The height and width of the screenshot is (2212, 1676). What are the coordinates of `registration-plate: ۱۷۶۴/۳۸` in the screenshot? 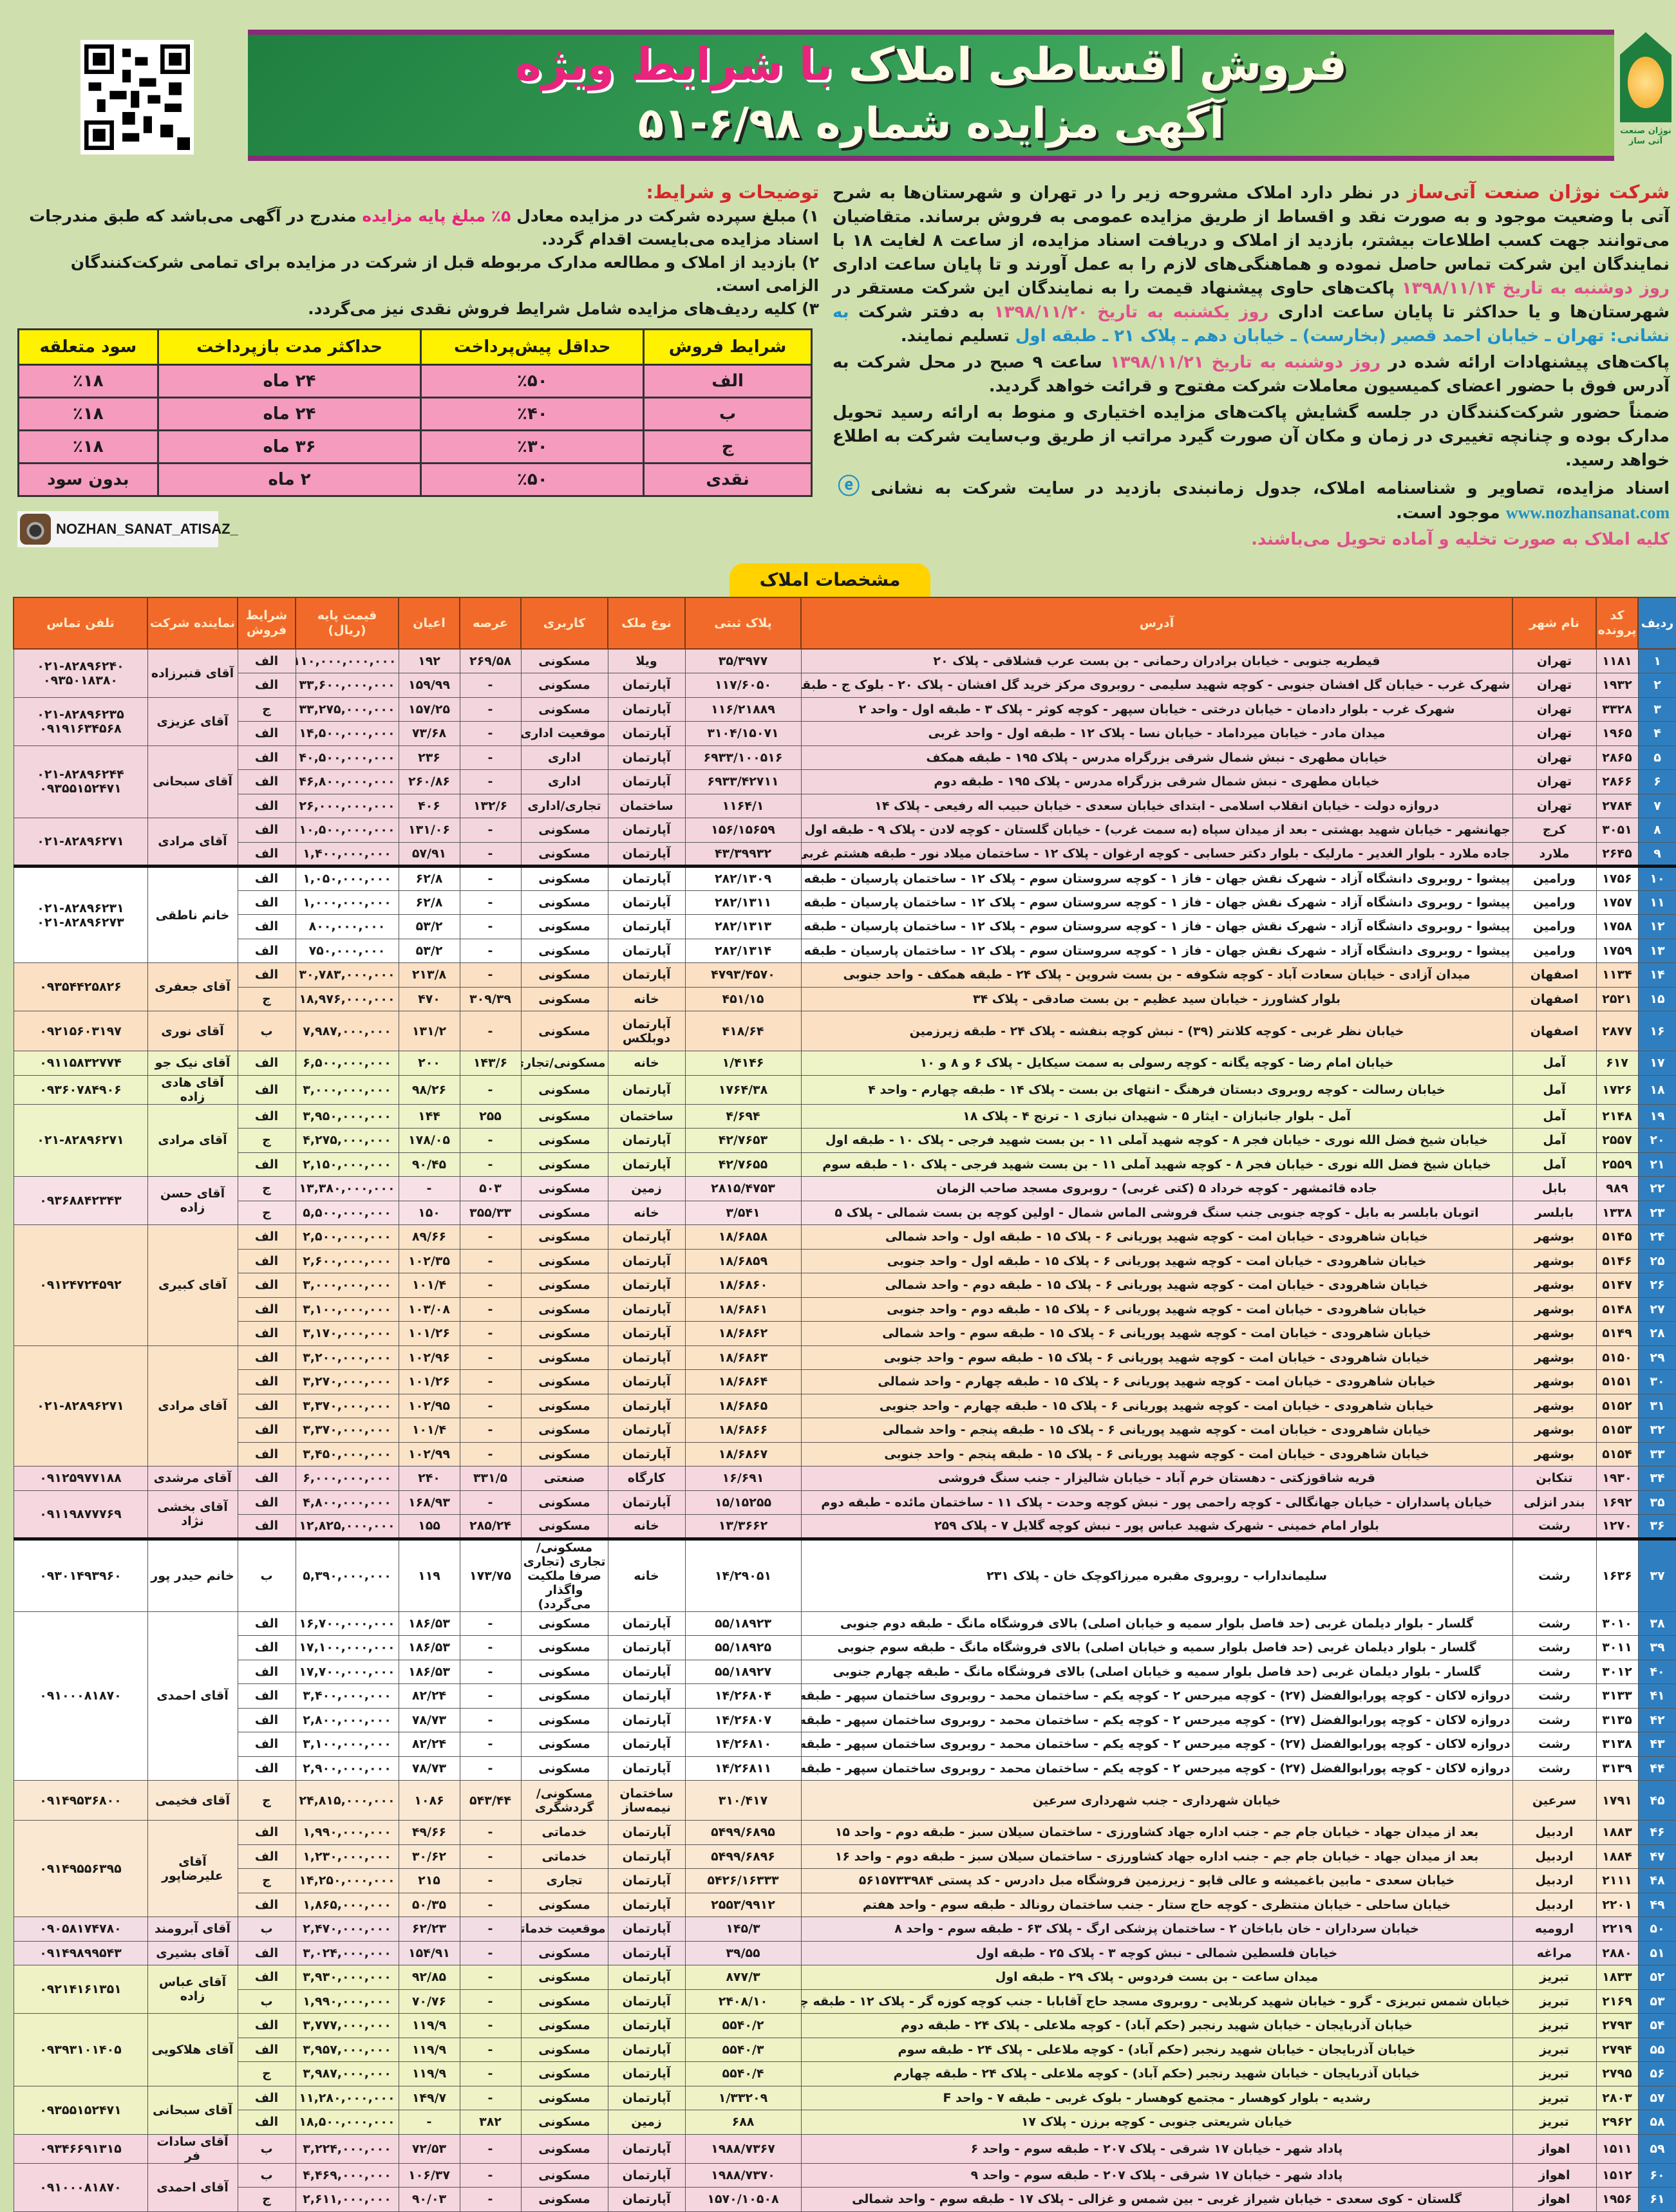 It's located at (743, 1089).